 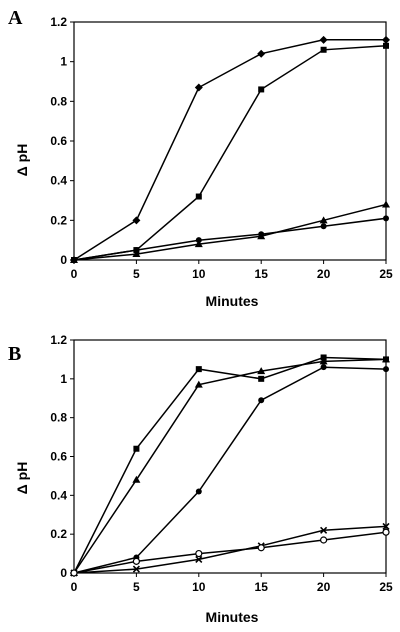 I want to click on series-line-circle-open, so click(x=230, y=552).